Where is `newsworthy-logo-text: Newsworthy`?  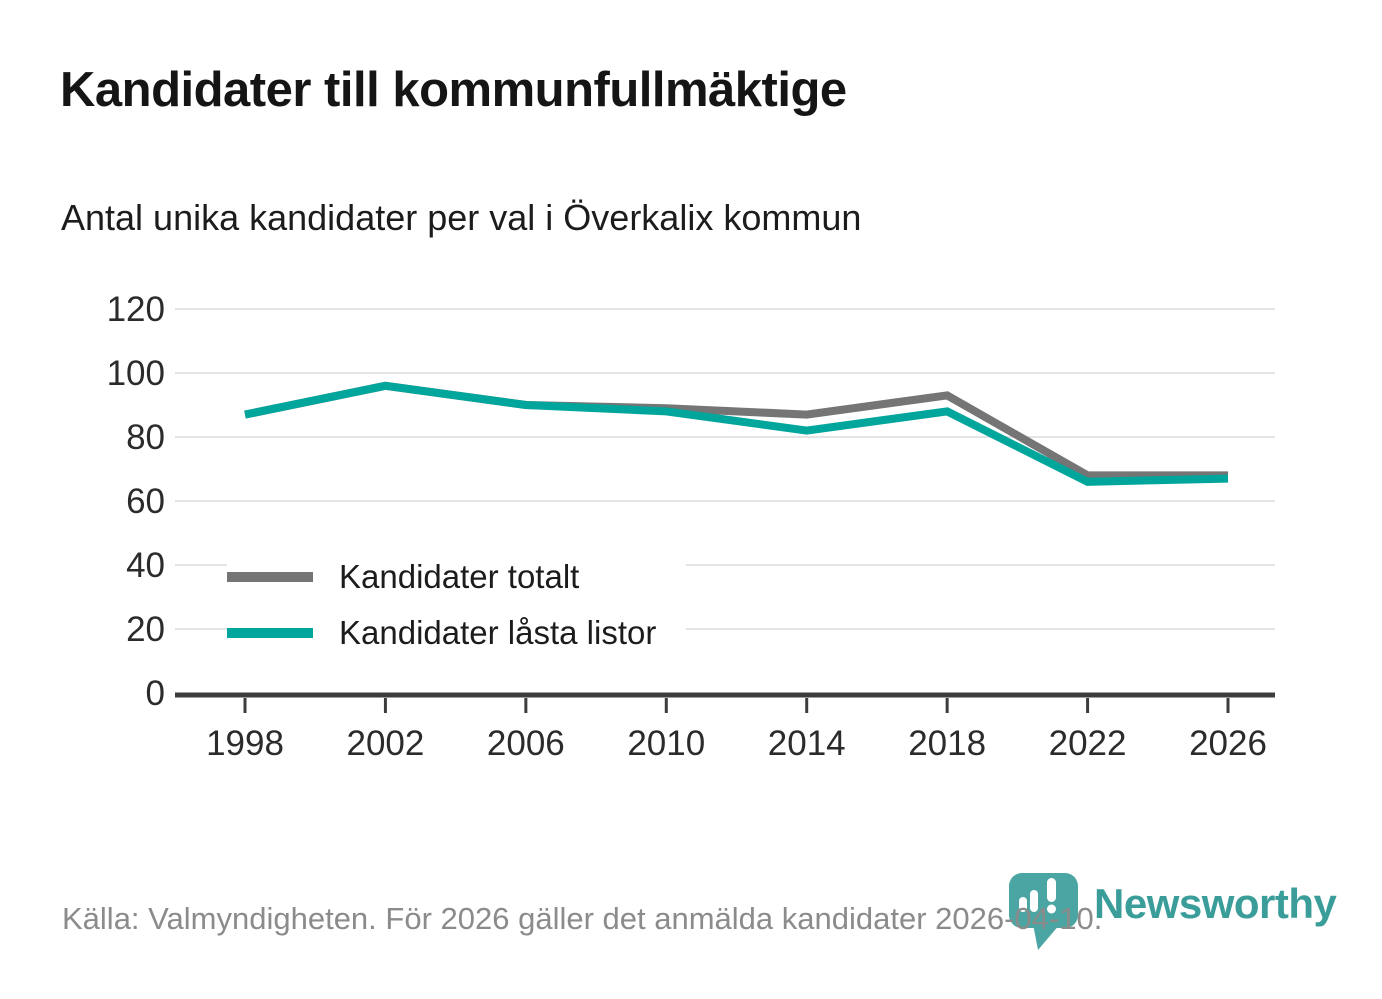
newsworthy-logo-text: Newsworthy is located at coordinates (1215, 903).